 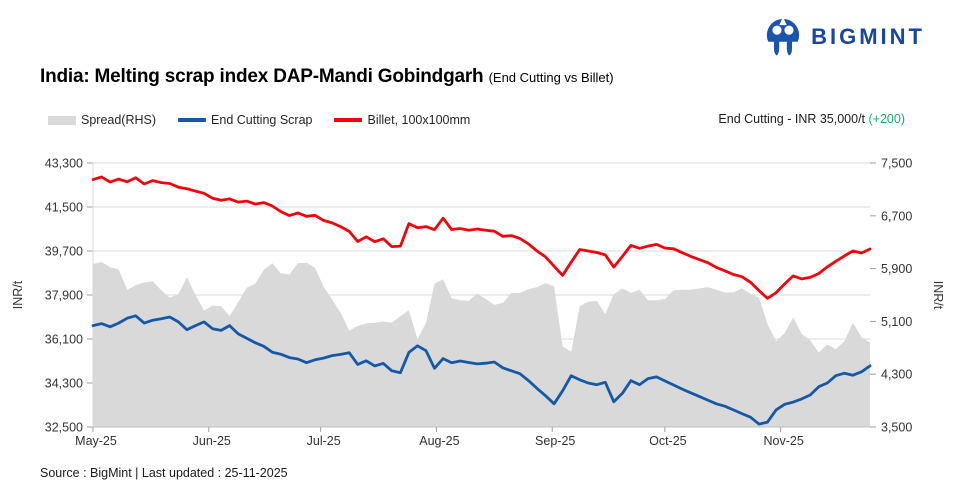 What do you see at coordinates (896, 269) in the screenshot?
I see `right-axis-tick-label: 5,900` at bounding box center [896, 269].